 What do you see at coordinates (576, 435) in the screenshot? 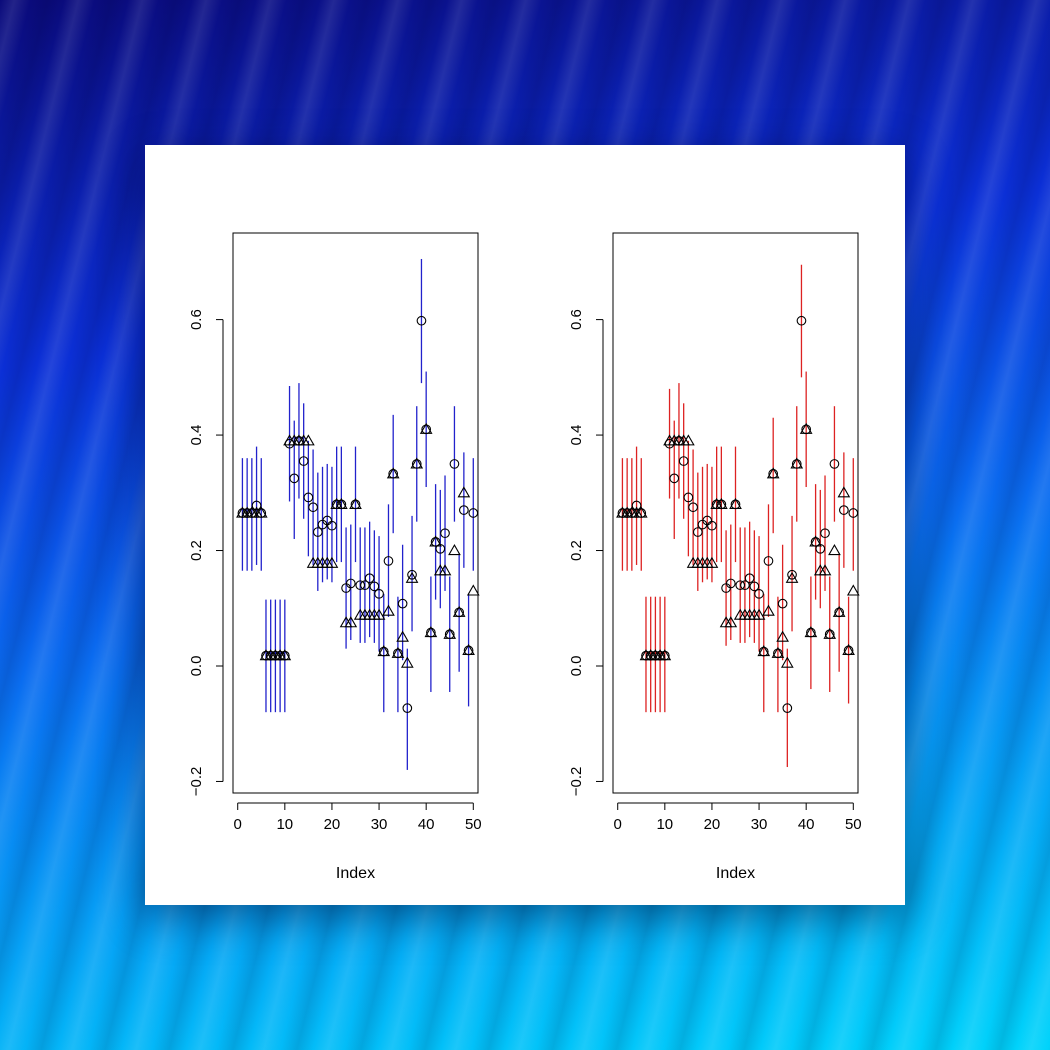
I see `y-tick-label: 0.4` at bounding box center [576, 435].